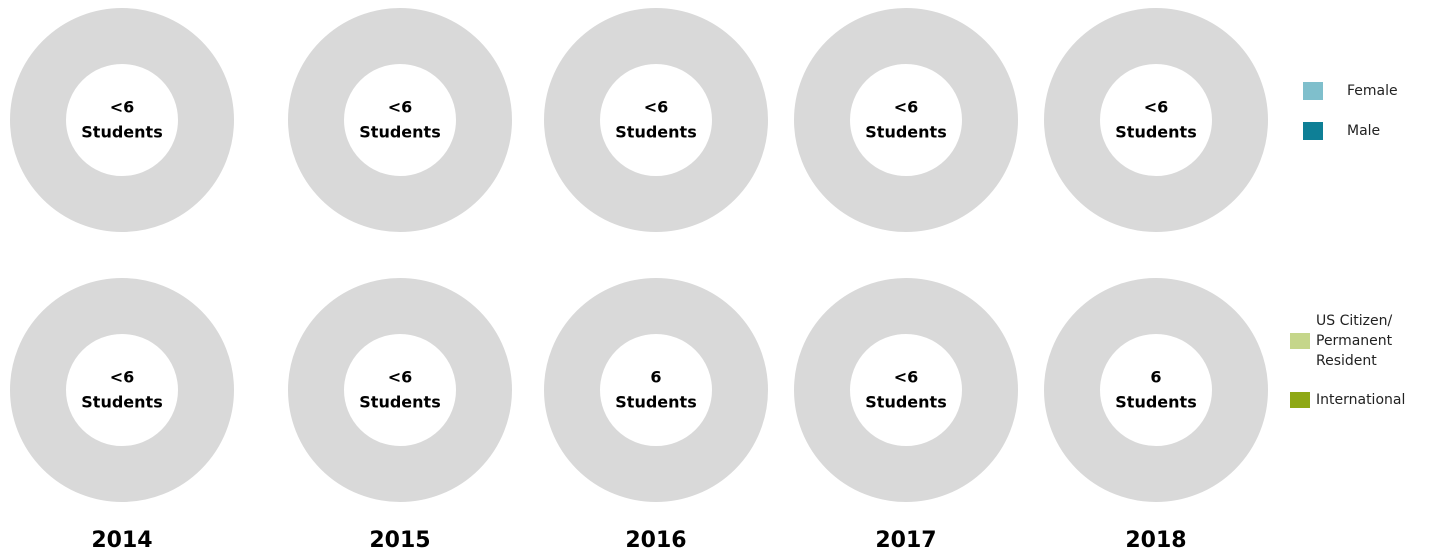  What do you see at coordinates (905, 540) in the screenshot?
I see `year-label: 2017` at bounding box center [905, 540].